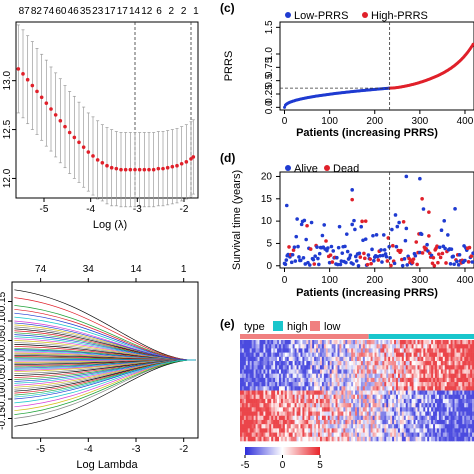  Describe the element at coordinates (109, 11) in the screenshot. I see `panel-a-top-axis: 87 82 74 60 46 35 23 17 17 14 12 6 2 2 1` at that location.